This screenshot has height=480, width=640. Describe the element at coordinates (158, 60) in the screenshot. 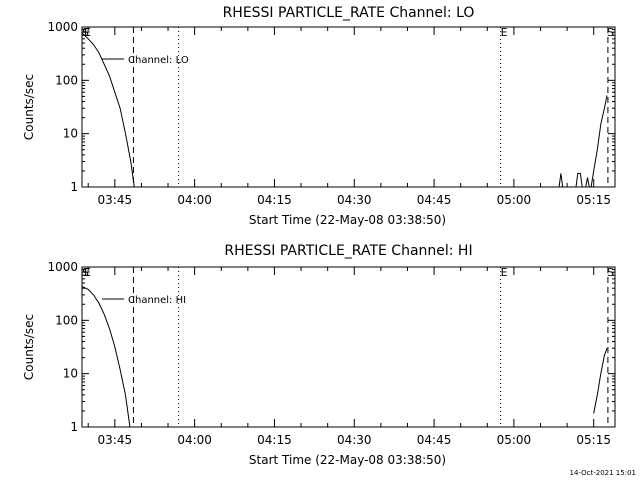

I see `legend-entry: Channel: LO` at that location.